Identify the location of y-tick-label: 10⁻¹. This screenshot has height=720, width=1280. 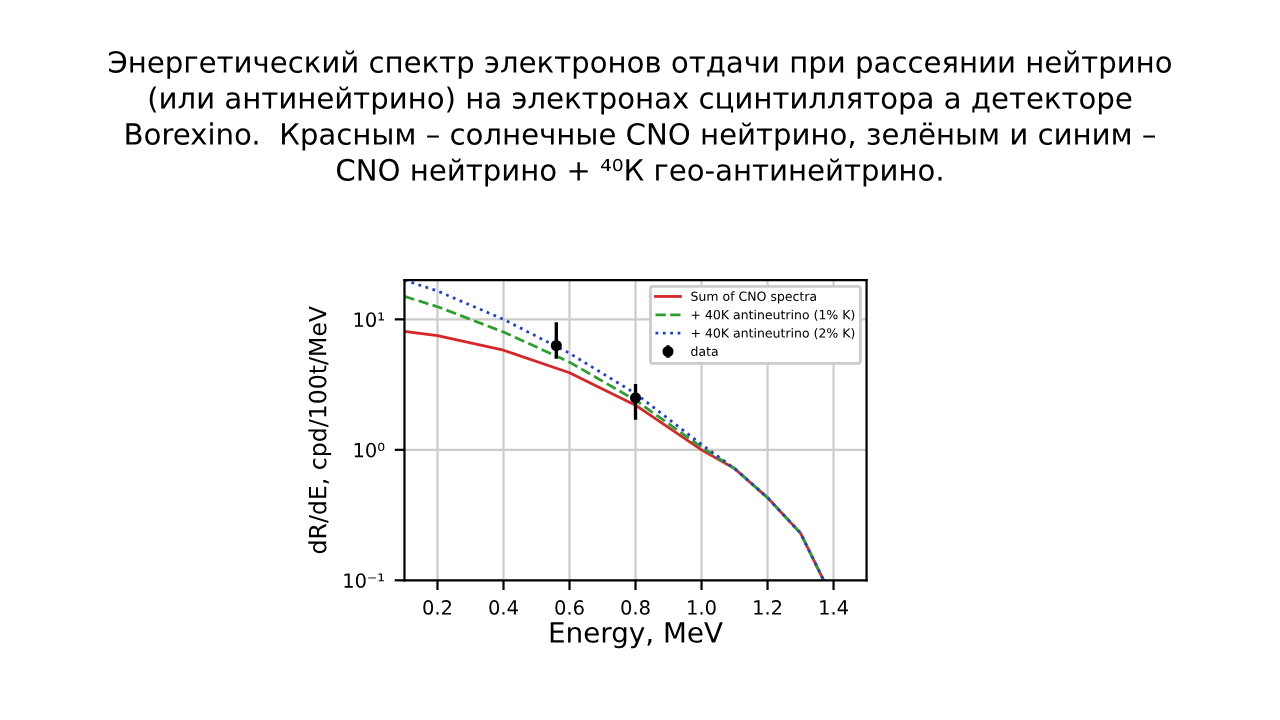
(364, 580).